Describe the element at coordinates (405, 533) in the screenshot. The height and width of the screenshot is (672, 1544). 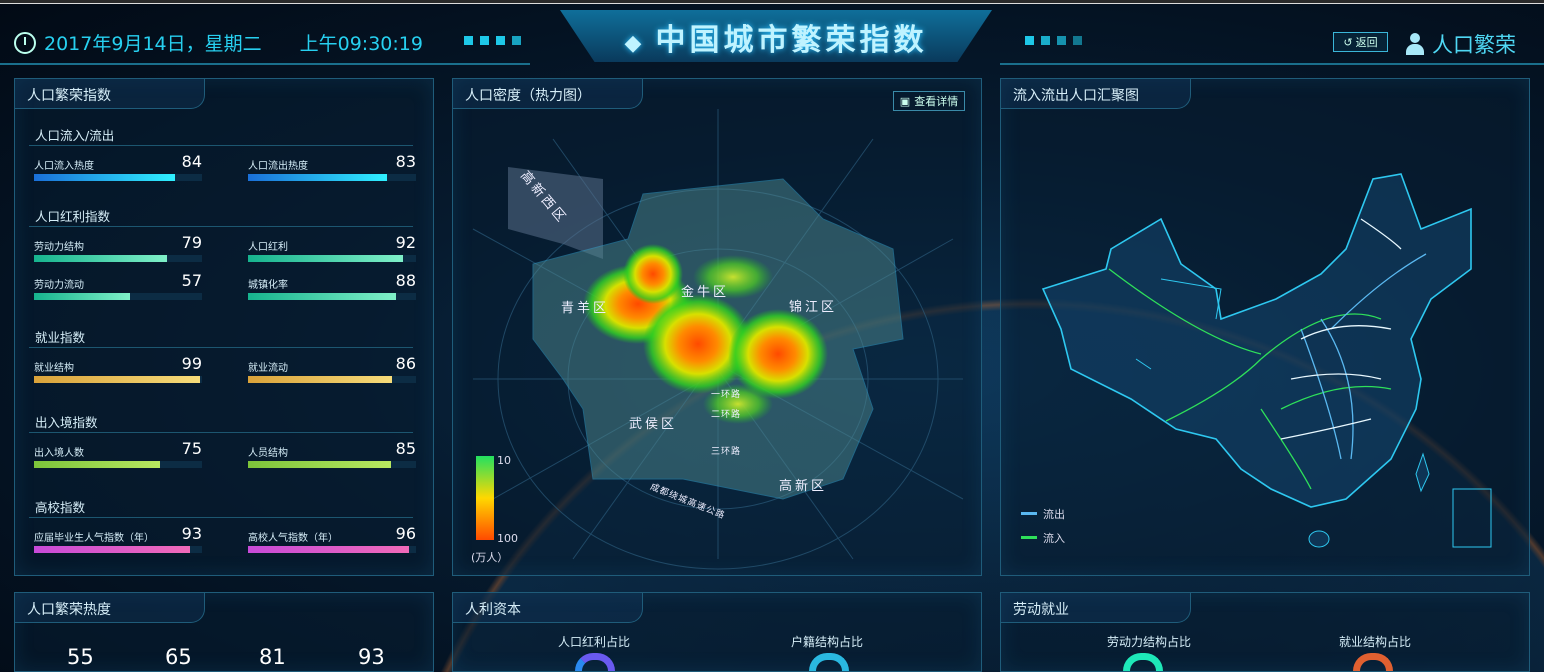
I see `metric-value: 96` at that location.